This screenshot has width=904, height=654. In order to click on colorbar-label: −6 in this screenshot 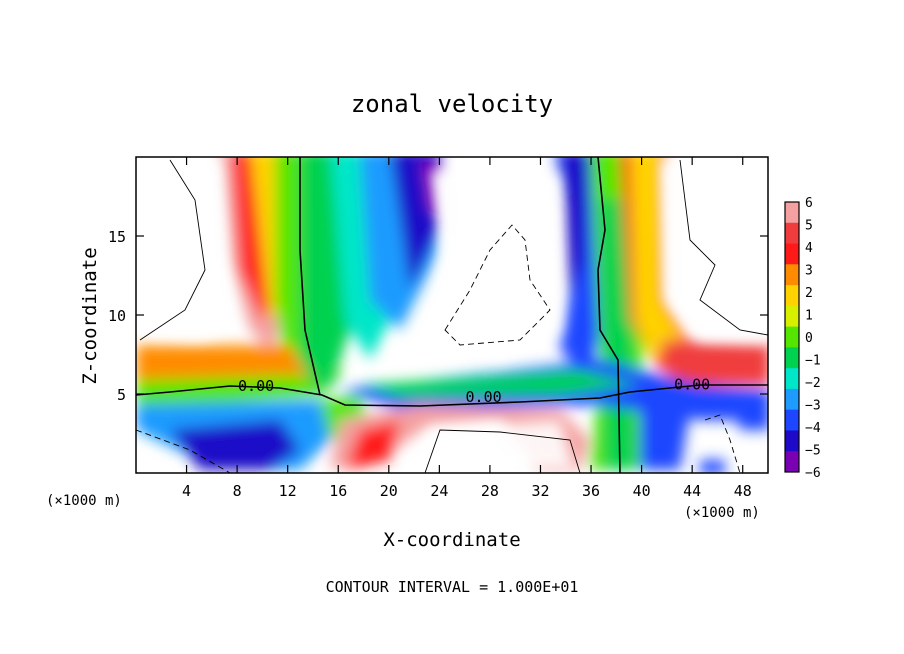, I will do `click(813, 473)`.